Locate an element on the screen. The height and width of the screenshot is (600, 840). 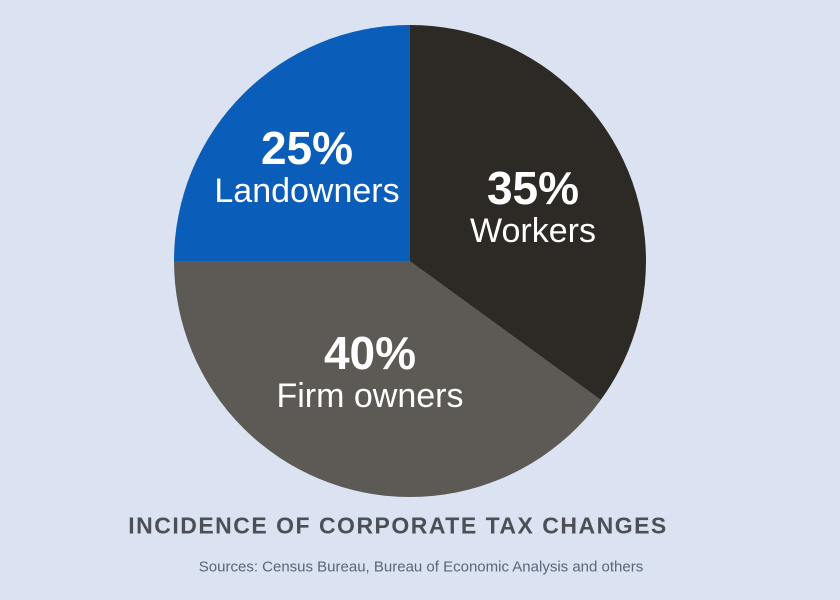
firm-owners-percentage: 40% is located at coordinates (370, 353).